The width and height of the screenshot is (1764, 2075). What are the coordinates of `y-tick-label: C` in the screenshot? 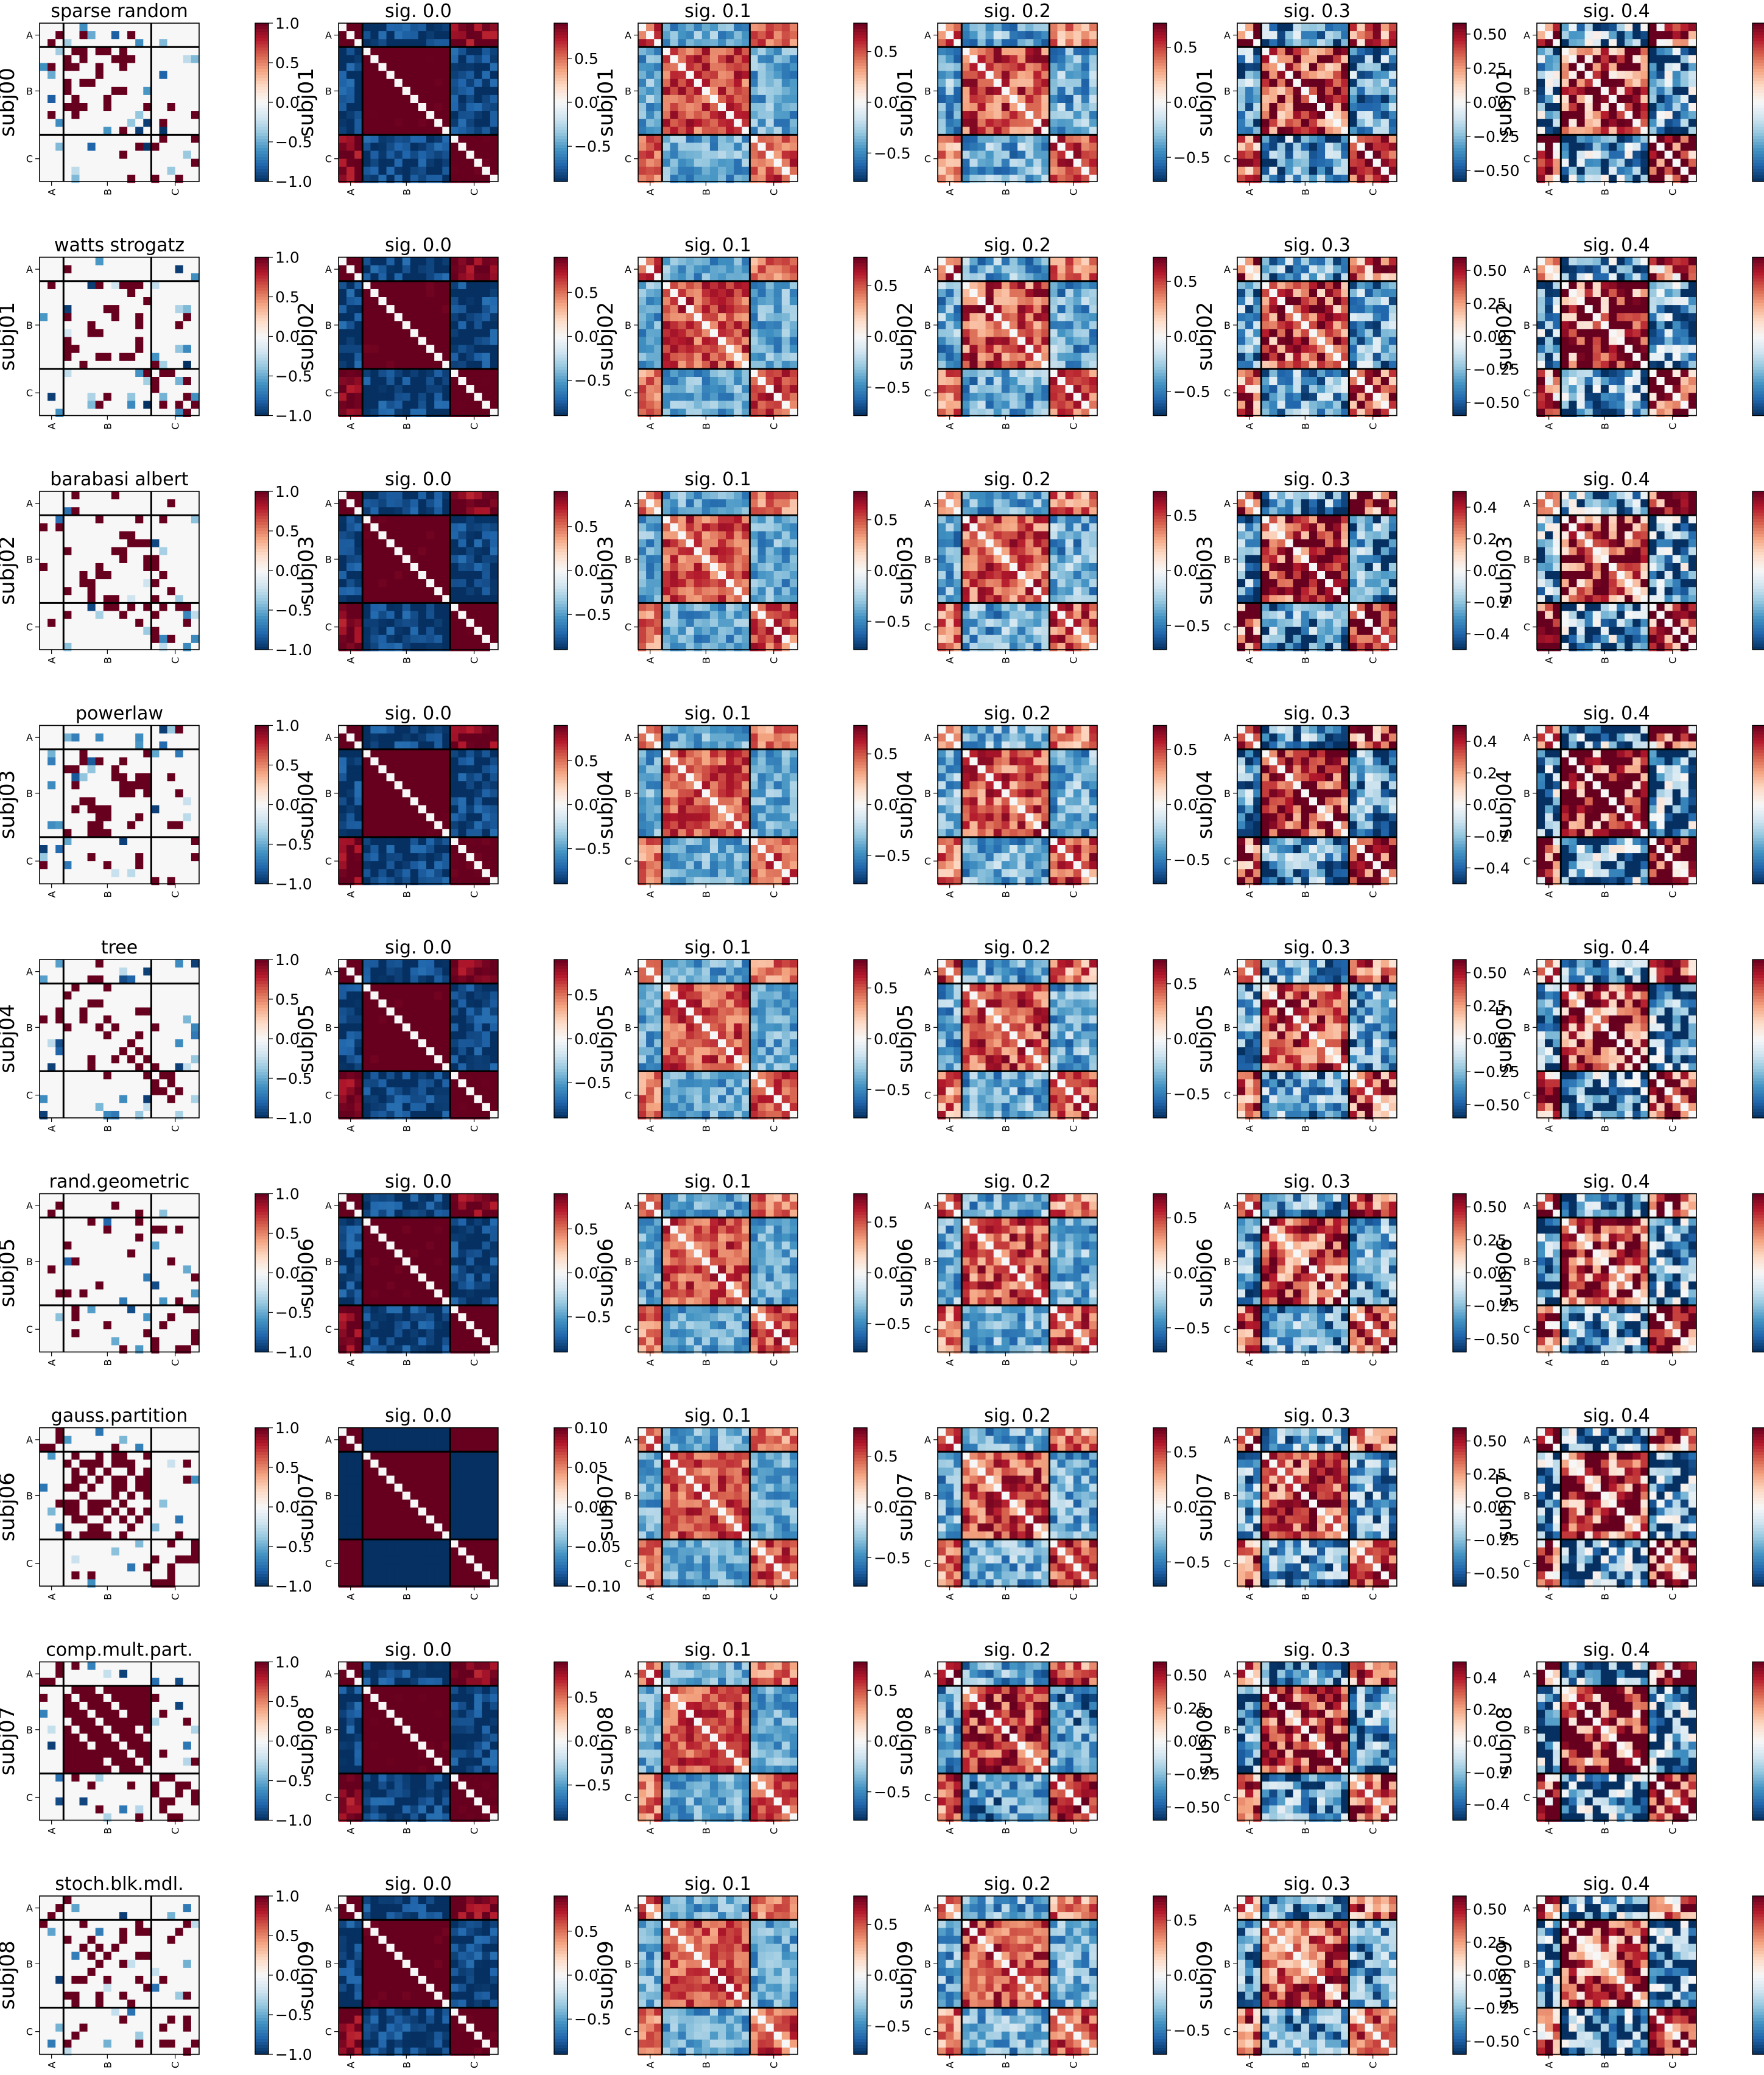 It's located at (328, 393).